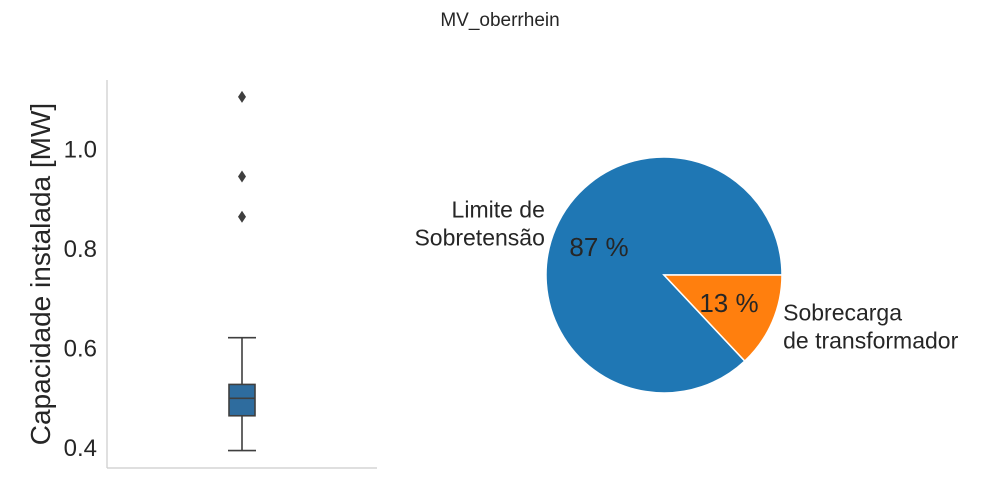 The width and height of the screenshot is (1000, 500). Describe the element at coordinates (80, 249) in the screenshot. I see `y-tick-label: 0.8` at that location.